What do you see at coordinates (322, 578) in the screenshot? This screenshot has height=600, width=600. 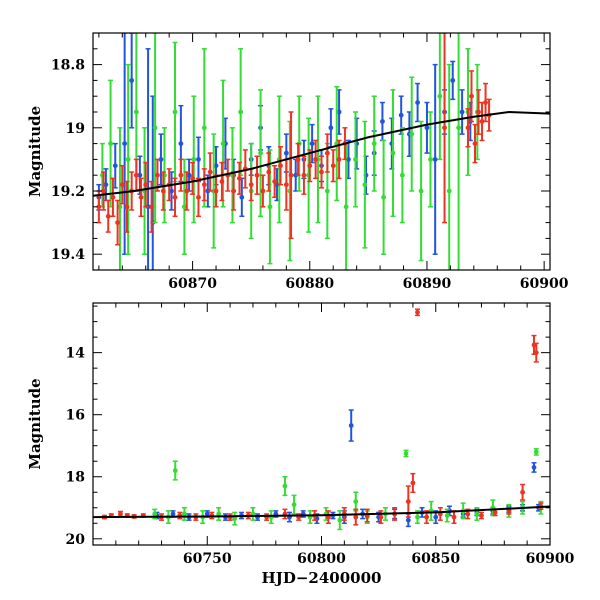 I see `x-axis-label: HJD−2400000` at bounding box center [322, 578].